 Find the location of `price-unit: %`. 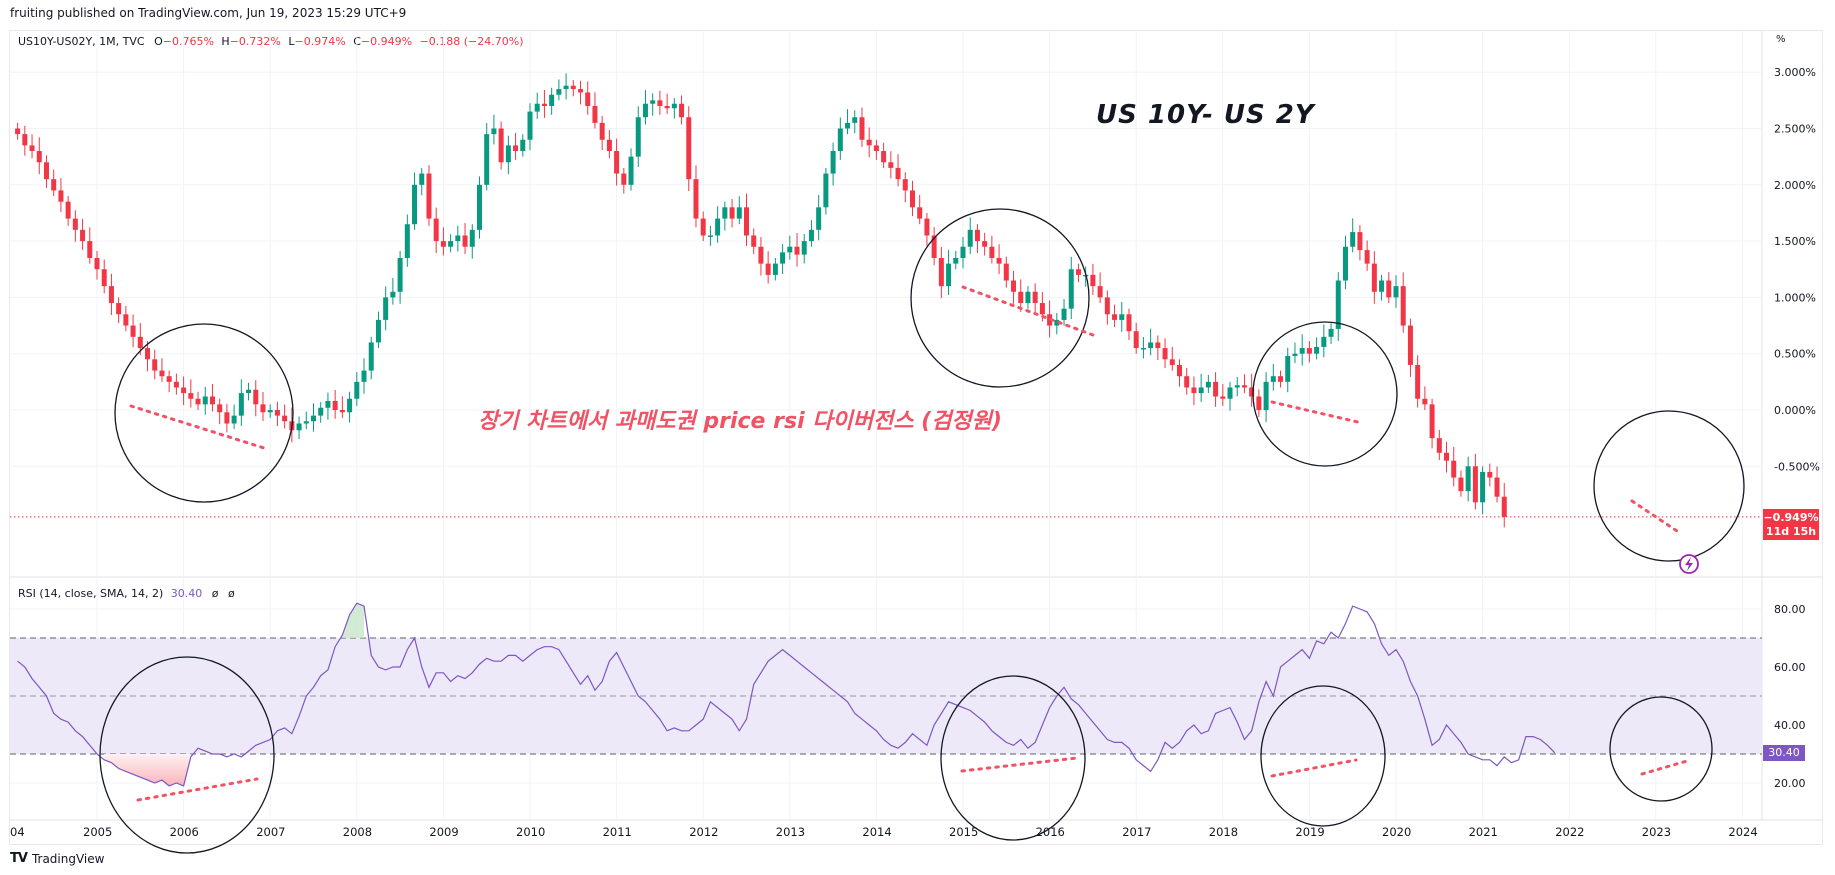

price-unit: % is located at coordinates (1781, 39).